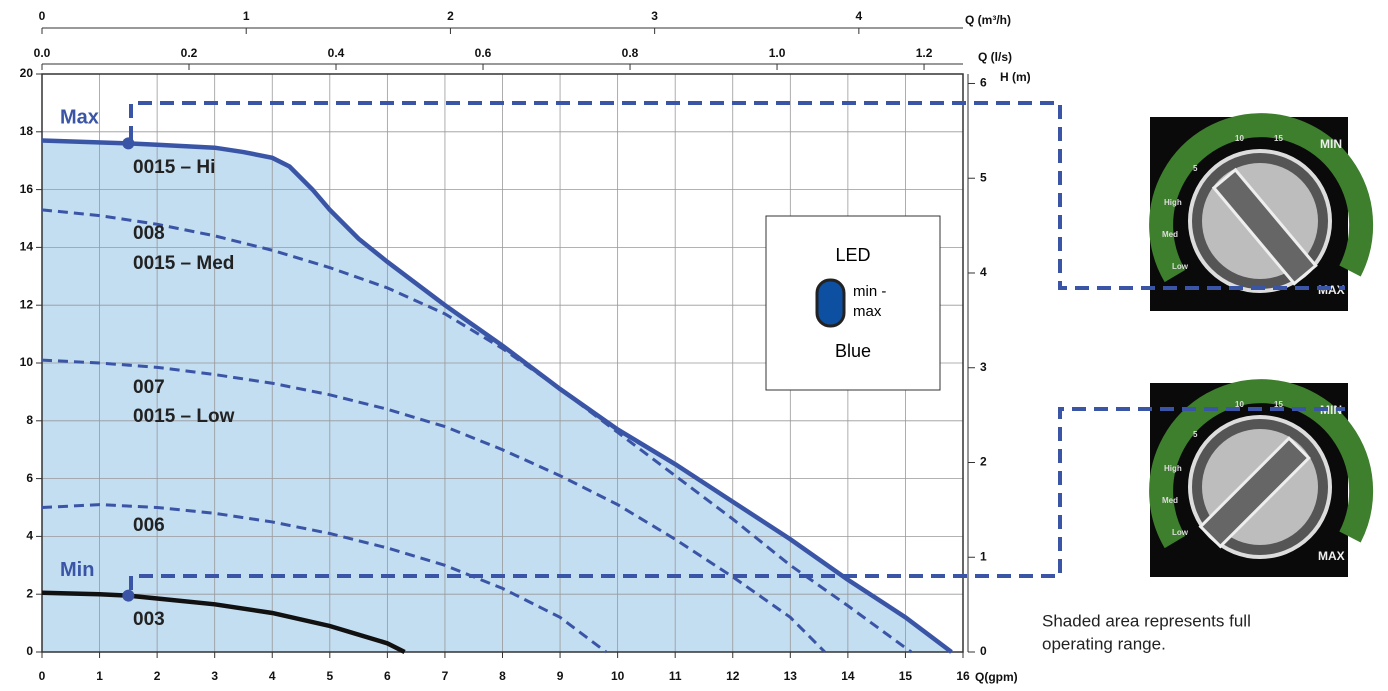 The width and height of the screenshot is (1388, 691). Describe the element at coordinates (777, 53) in the screenshot. I see `top-tick-label: 1.0` at that location.